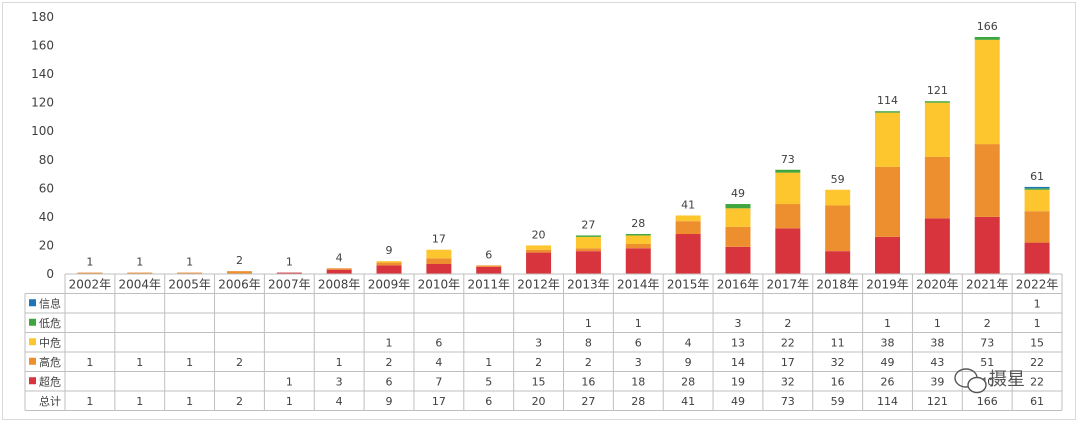 The width and height of the screenshot is (1080, 424). I want to click on watermark-text: 摄星, so click(1007, 379).